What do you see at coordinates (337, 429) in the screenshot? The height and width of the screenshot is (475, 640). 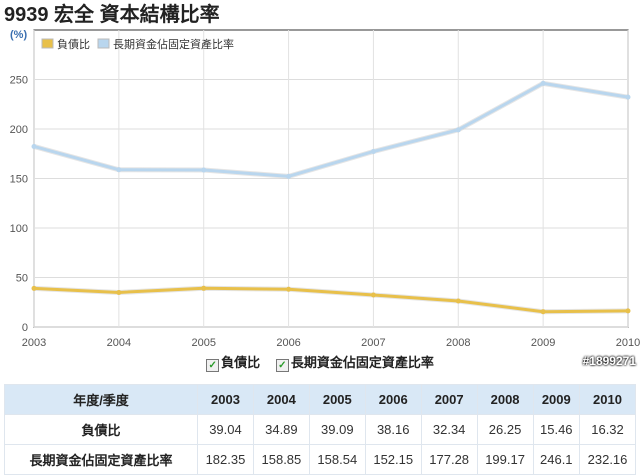 I see `cell: 39.09` at bounding box center [337, 429].